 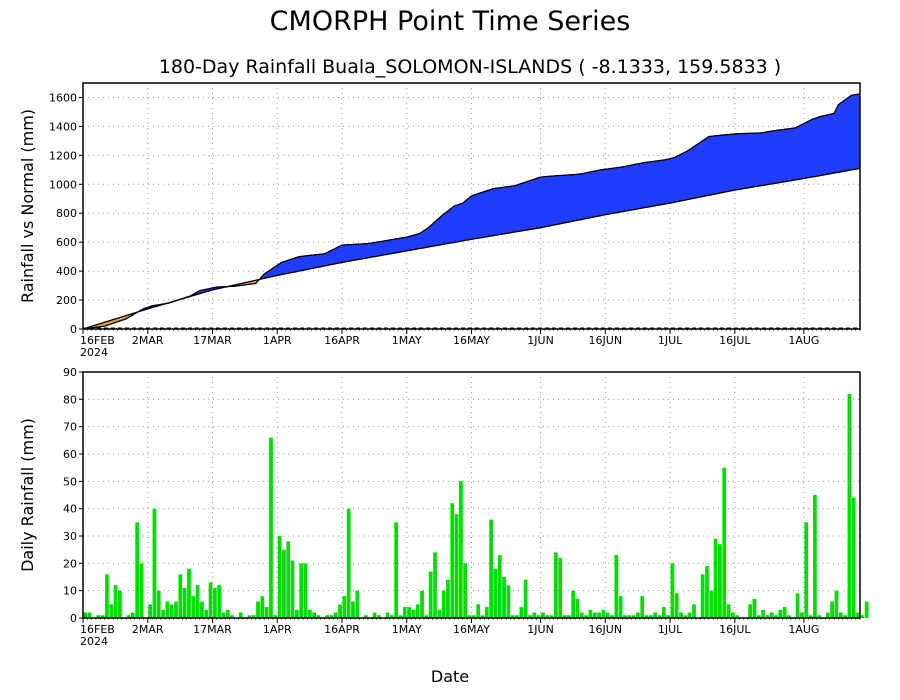 I want to click on daily-xtick-label: 1MAY, so click(x=407, y=629).